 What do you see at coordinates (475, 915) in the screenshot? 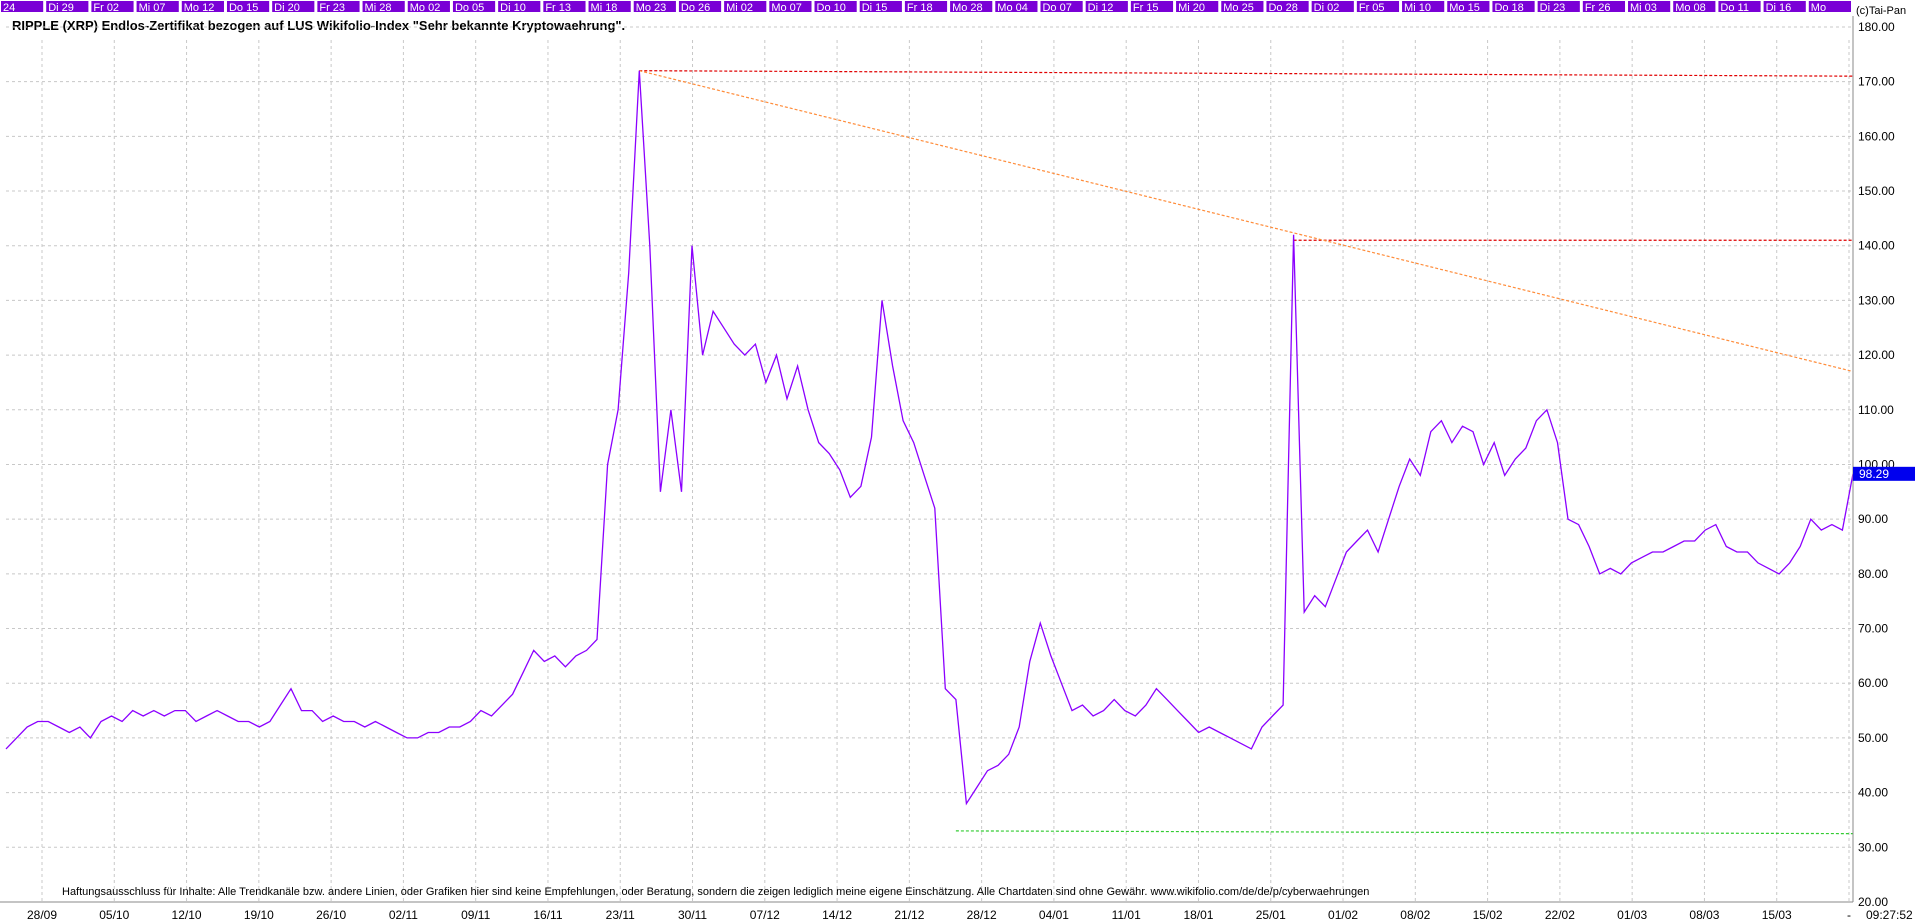
I see `x-tick-label: 09/11` at bounding box center [475, 915].